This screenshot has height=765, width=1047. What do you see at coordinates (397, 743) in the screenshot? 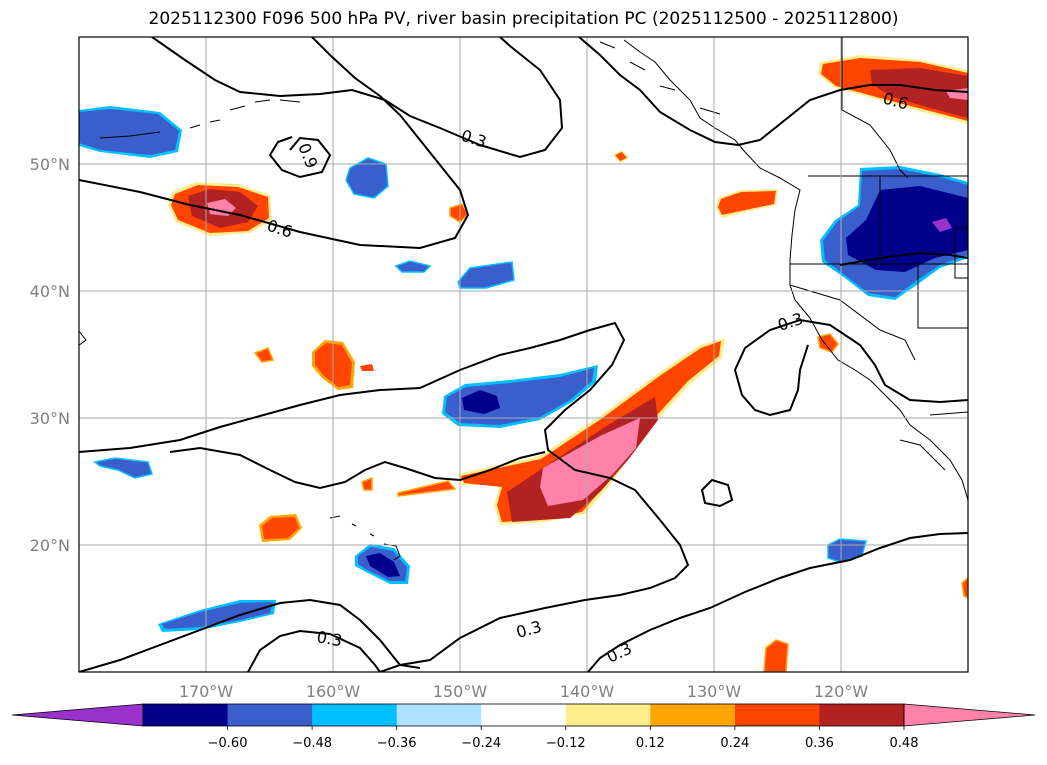
I see `colorbar-tick-label: −0.36` at bounding box center [397, 743].